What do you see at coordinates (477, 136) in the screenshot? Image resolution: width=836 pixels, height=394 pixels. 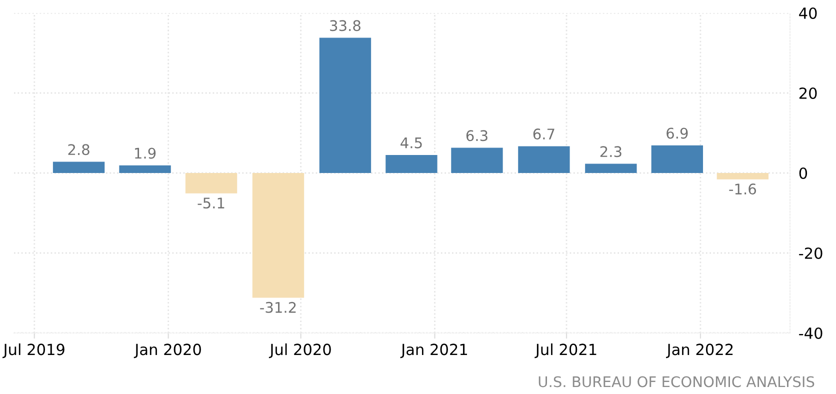 I see `data-label: 6.3` at bounding box center [477, 136].